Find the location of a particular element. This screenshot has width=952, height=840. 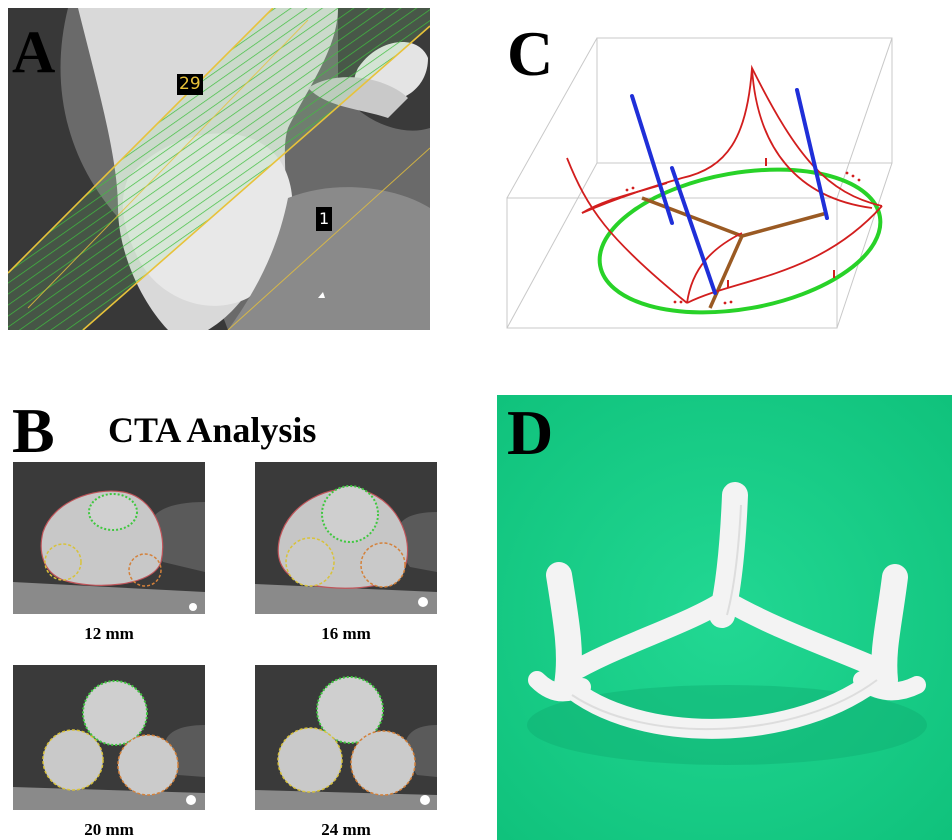

cta-slice-12mm is located at coordinates (109, 538).